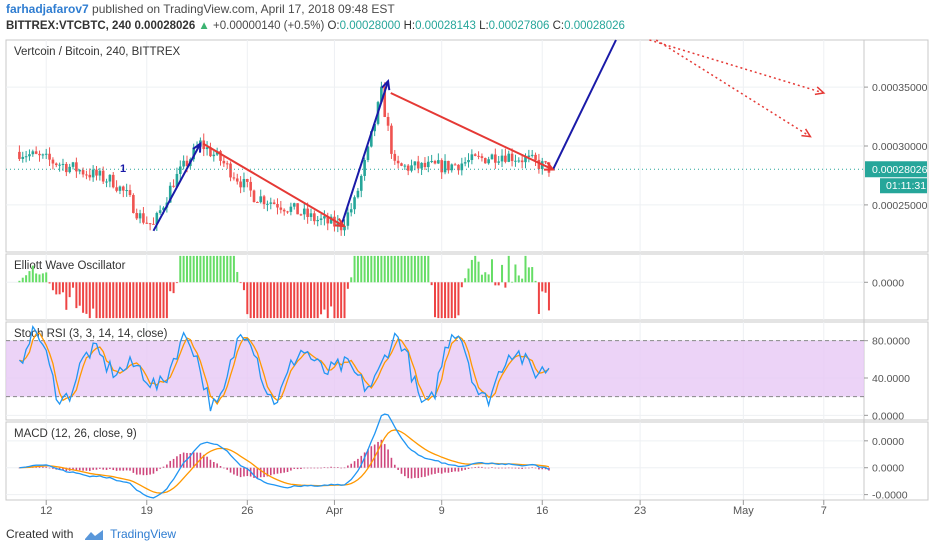 Image resolution: width=932 pixels, height=550 pixels. I want to click on x-tick-label: 9, so click(442, 511).